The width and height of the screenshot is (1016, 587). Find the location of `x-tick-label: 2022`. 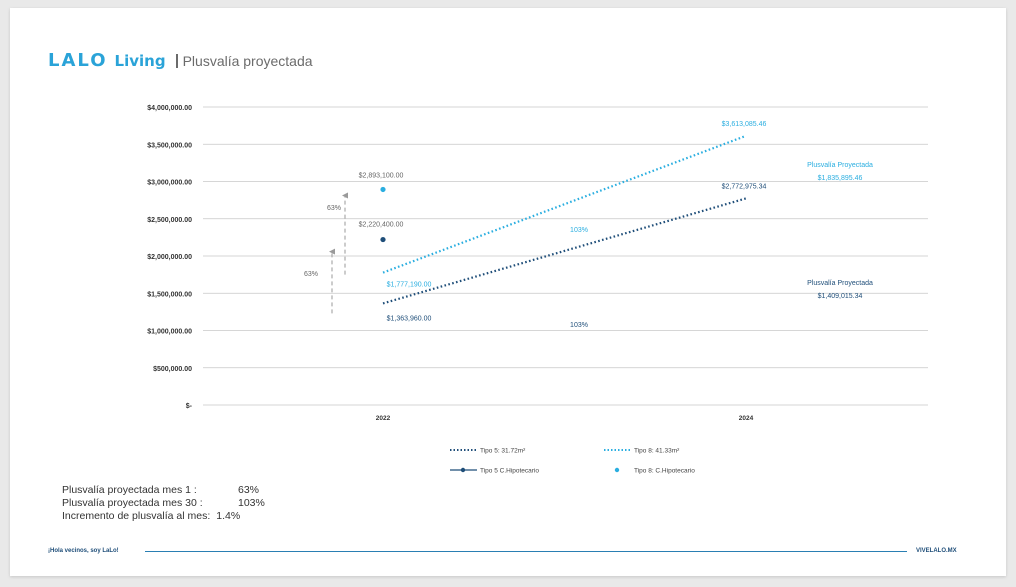

x-tick-label: 2022 is located at coordinates (383, 418).